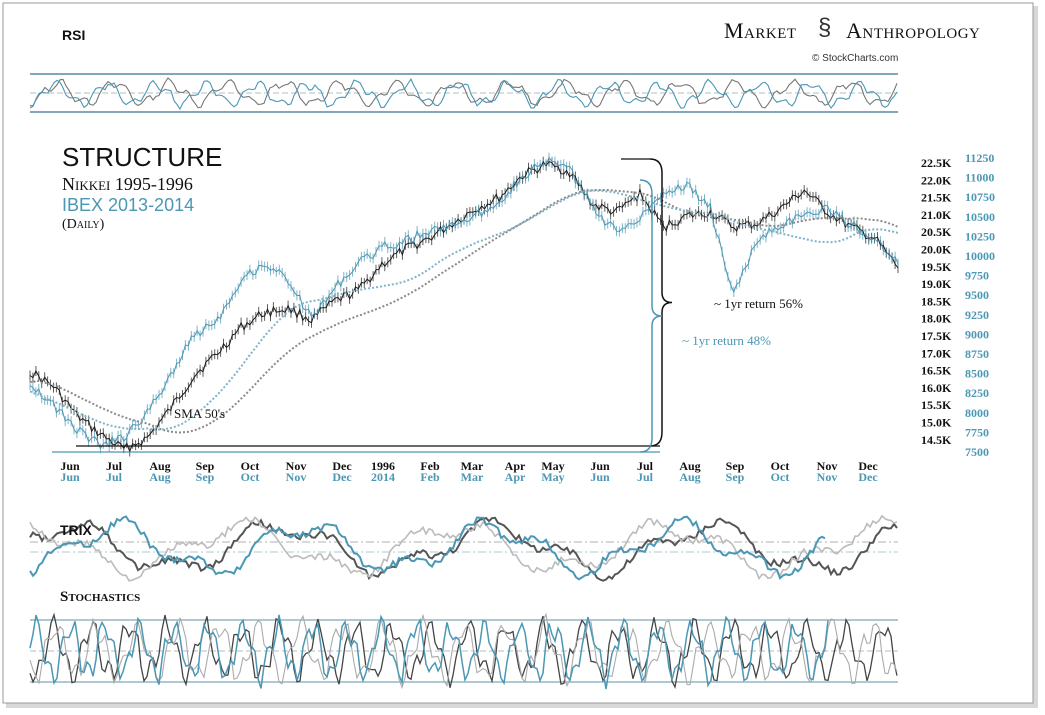 This screenshot has width=1045, height=715. I want to click on nikkei-y-tick: 16.0K, so click(936, 388).